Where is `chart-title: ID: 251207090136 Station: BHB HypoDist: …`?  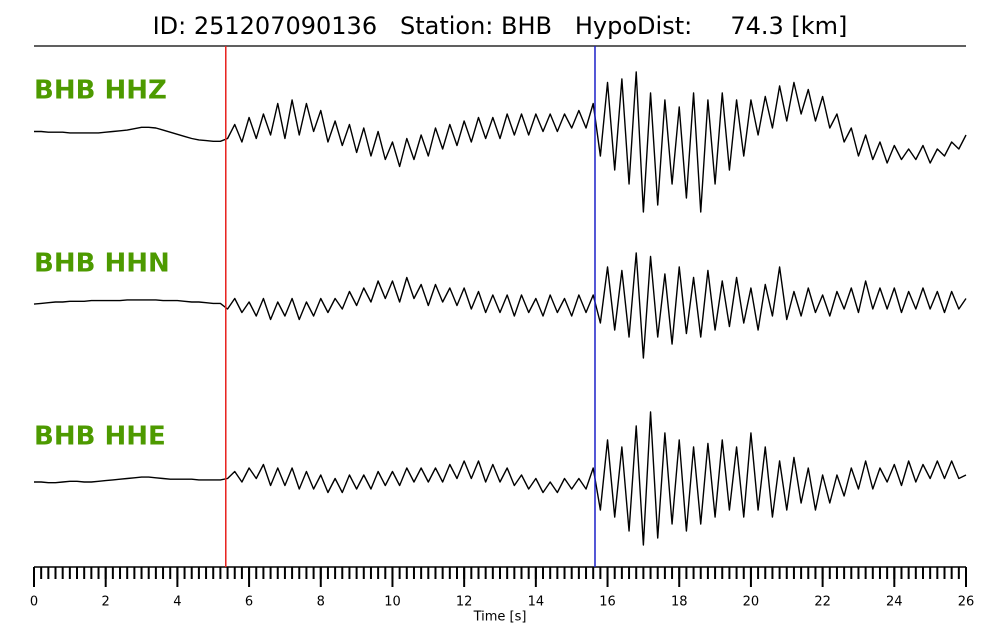 chart-title: ID: 251207090136 Station: BHB HypoDist: … is located at coordinates (500, 26).